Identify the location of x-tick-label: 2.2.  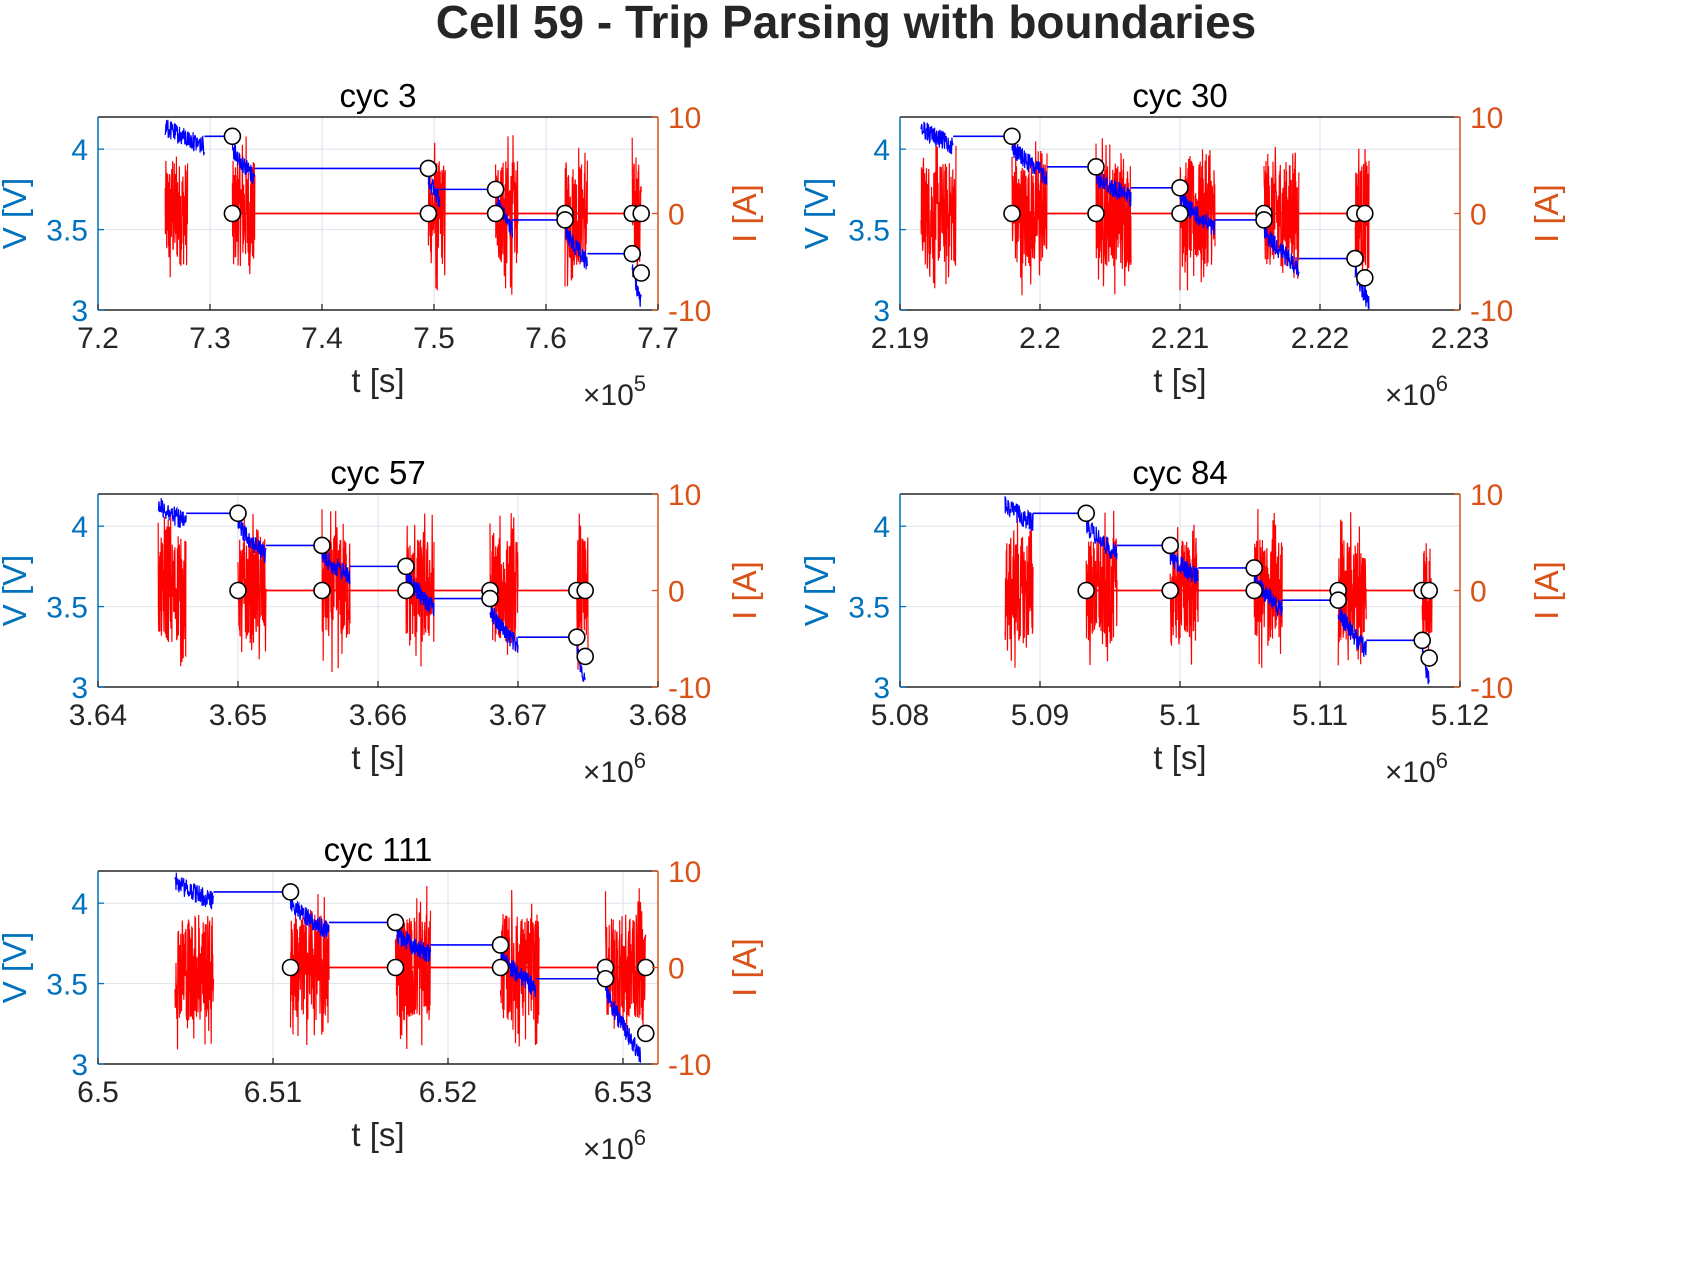
(1040, 338).